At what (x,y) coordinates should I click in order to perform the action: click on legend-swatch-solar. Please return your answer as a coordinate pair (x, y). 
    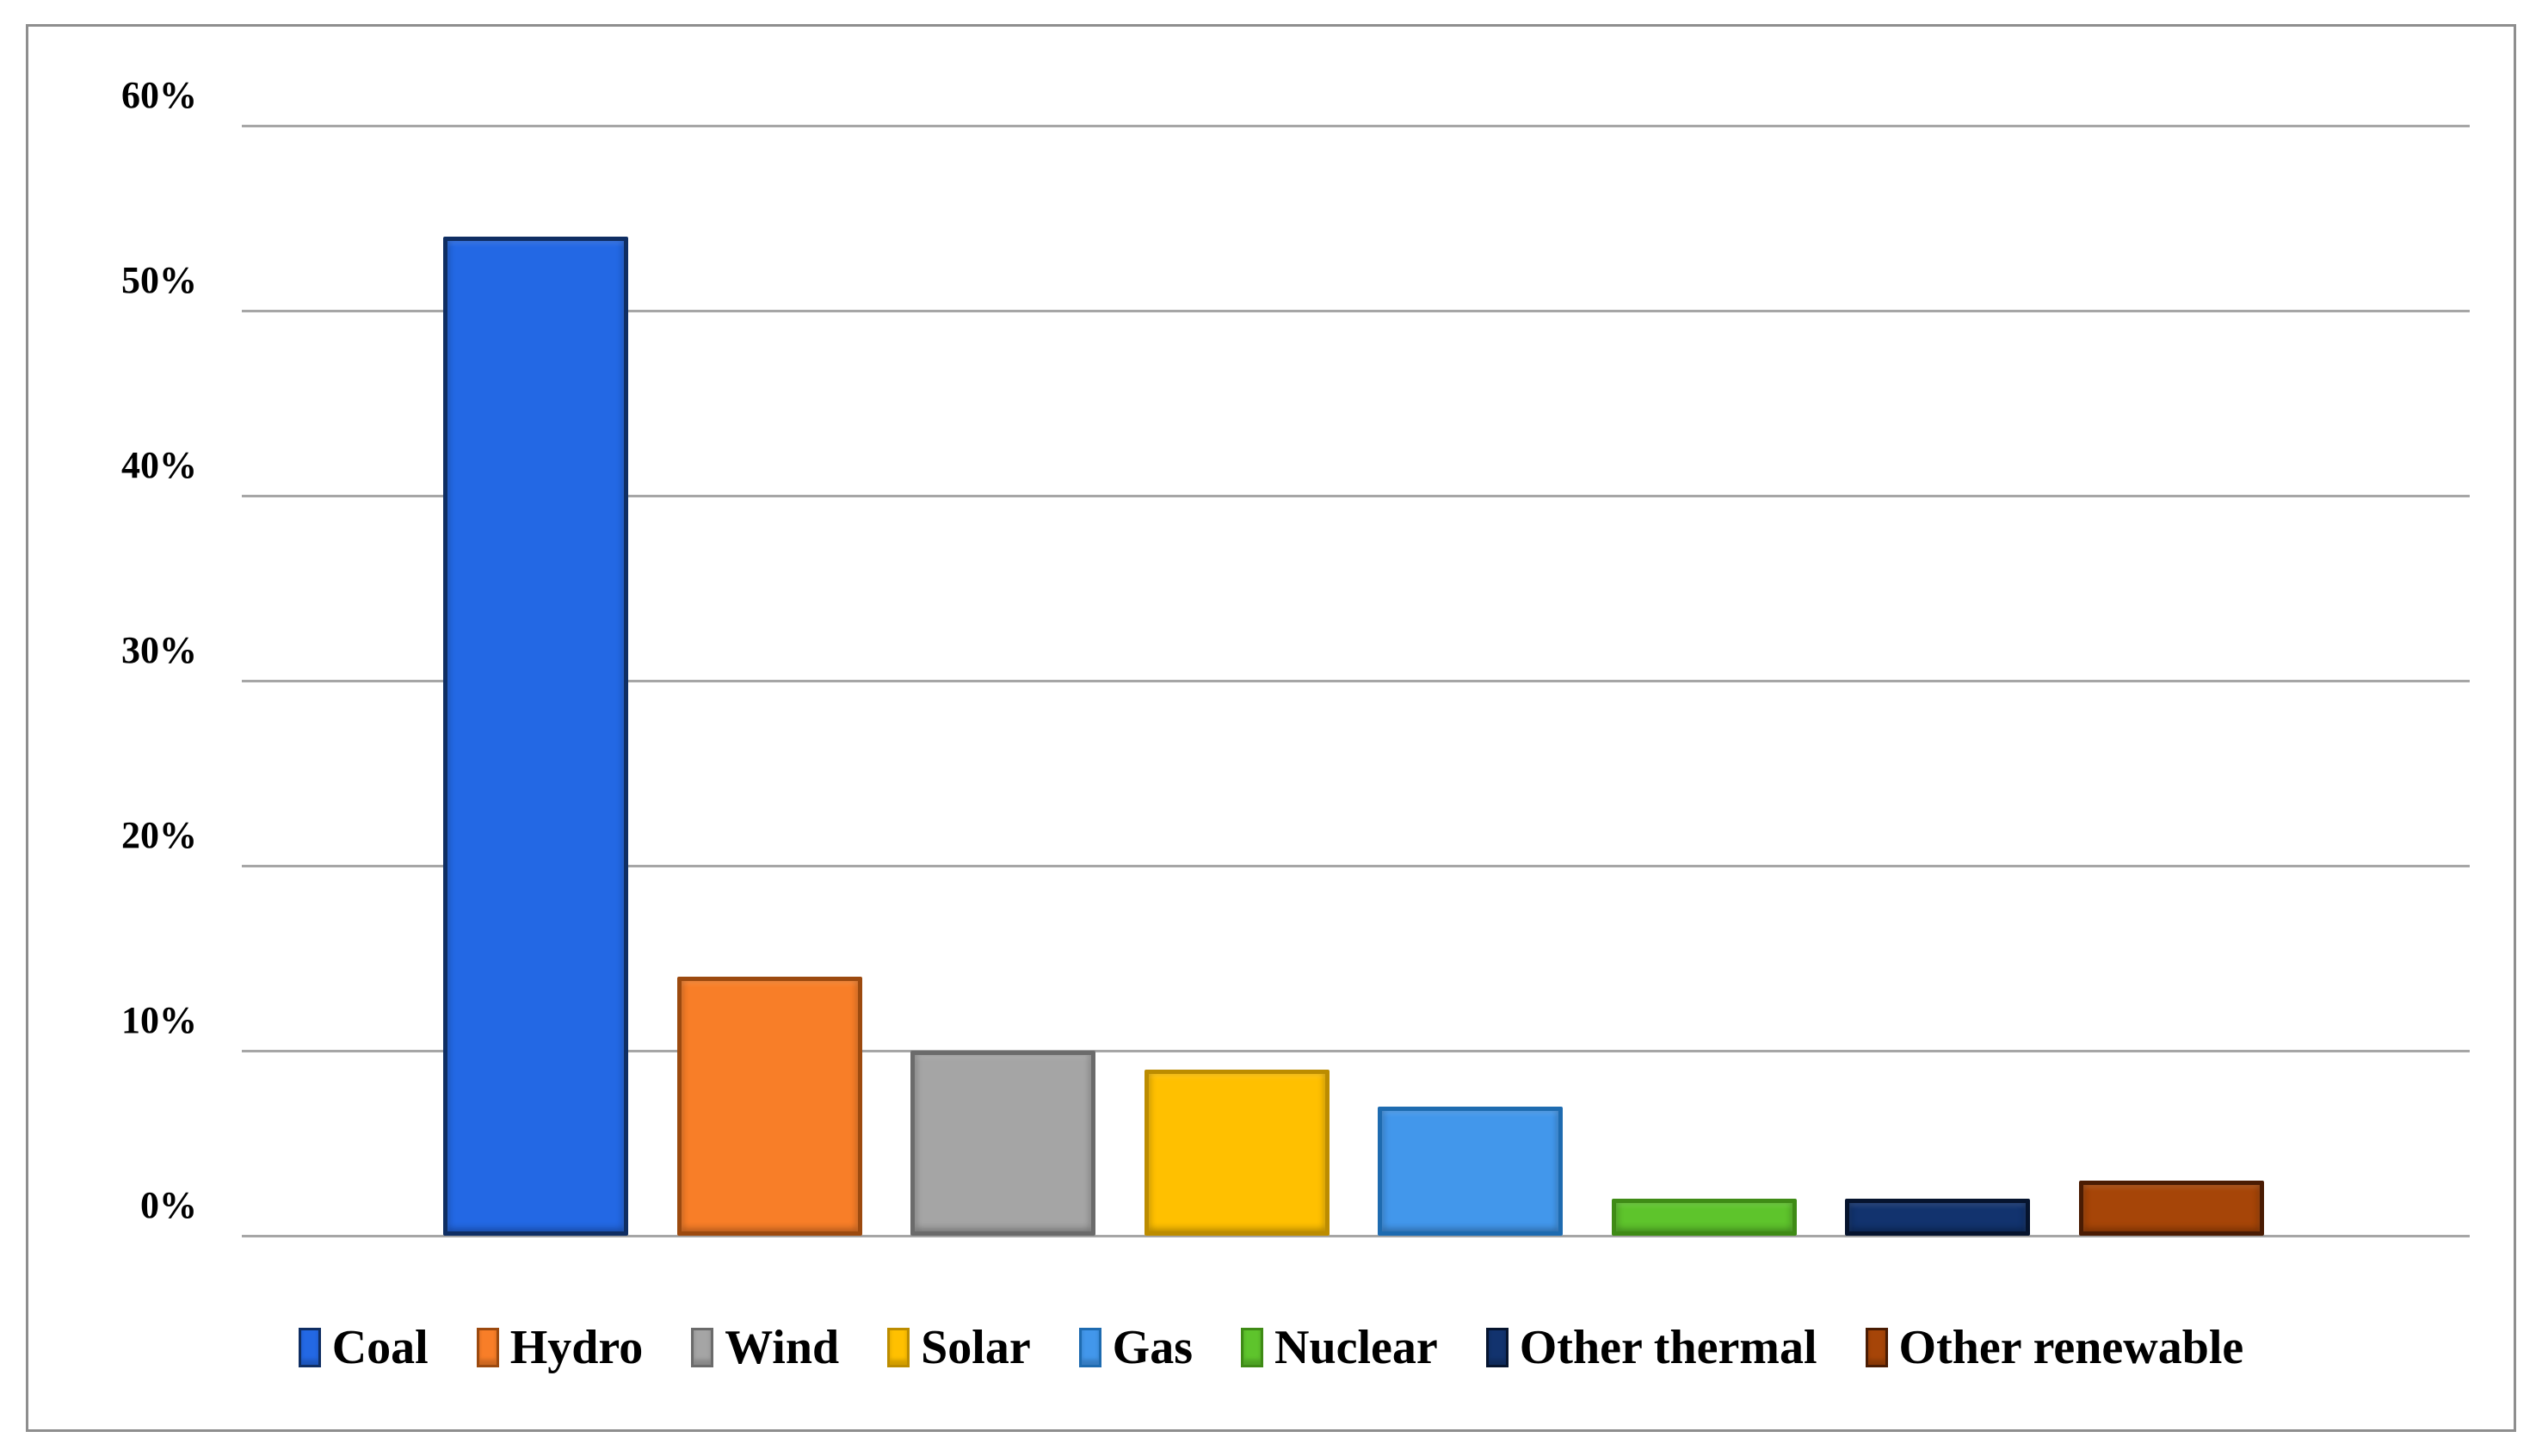
    Looking at the image, I should click on (898, 1348).